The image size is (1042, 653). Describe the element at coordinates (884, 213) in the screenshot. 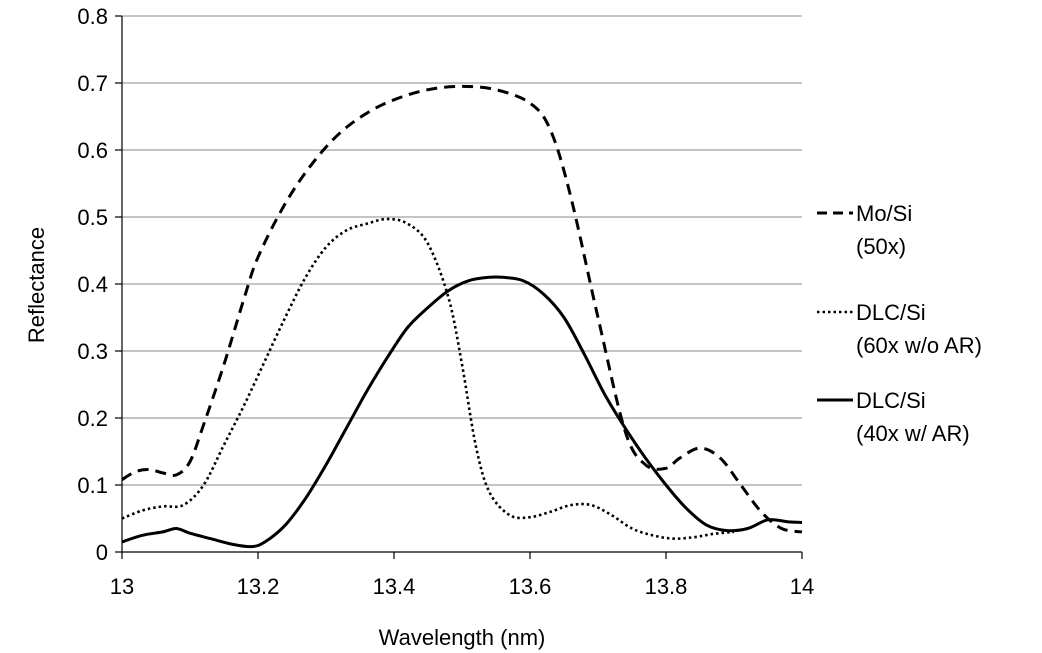

I see `legend-label-0-line1: Mo/Si` at that location.